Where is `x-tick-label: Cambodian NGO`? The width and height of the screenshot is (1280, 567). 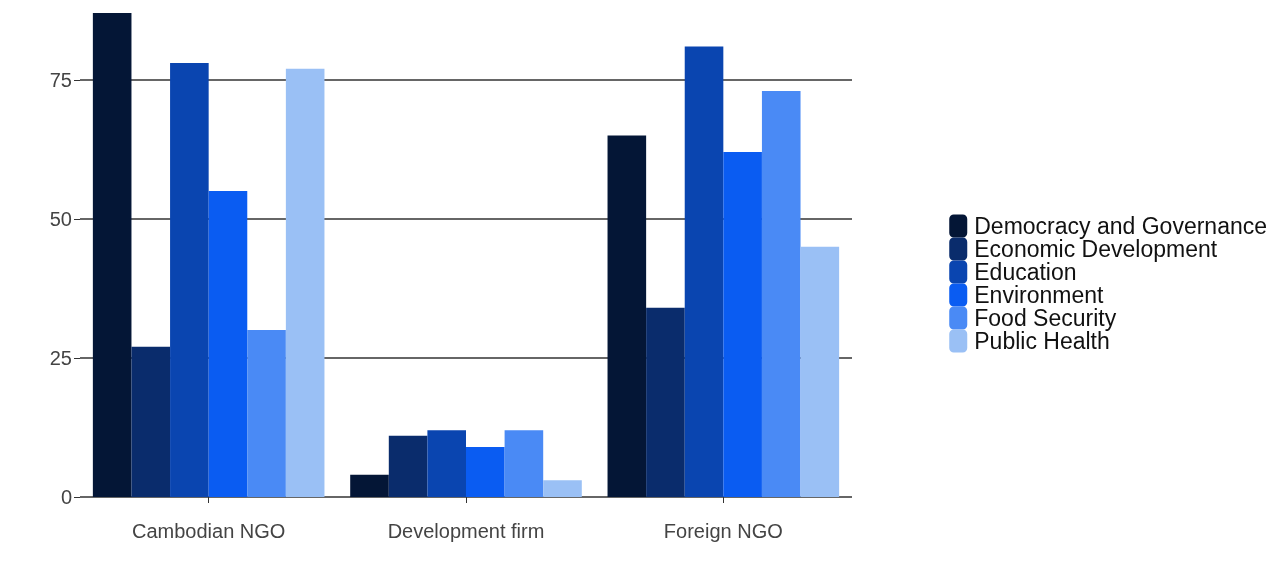
x-tick-label: Cambodian NGO is located at coordinates (208, 531).